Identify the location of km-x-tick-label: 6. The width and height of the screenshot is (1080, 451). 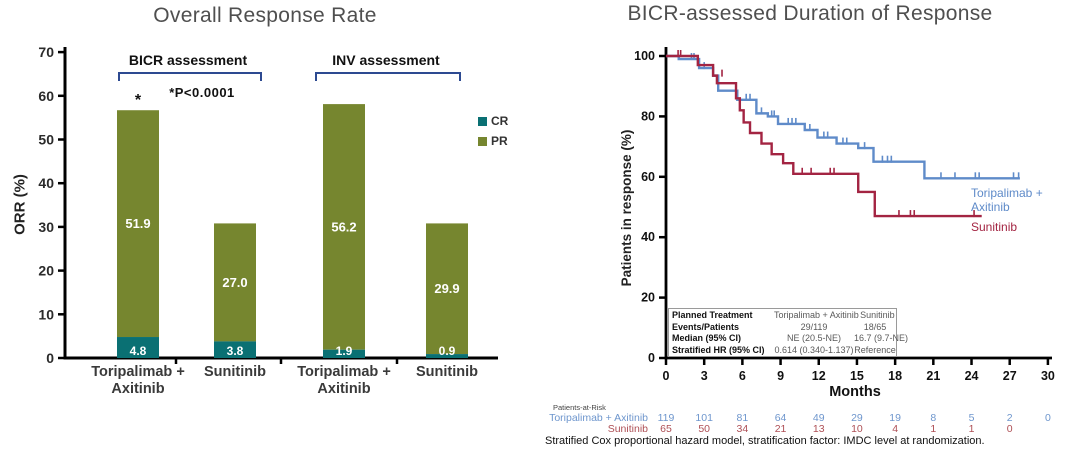
(742, 376).